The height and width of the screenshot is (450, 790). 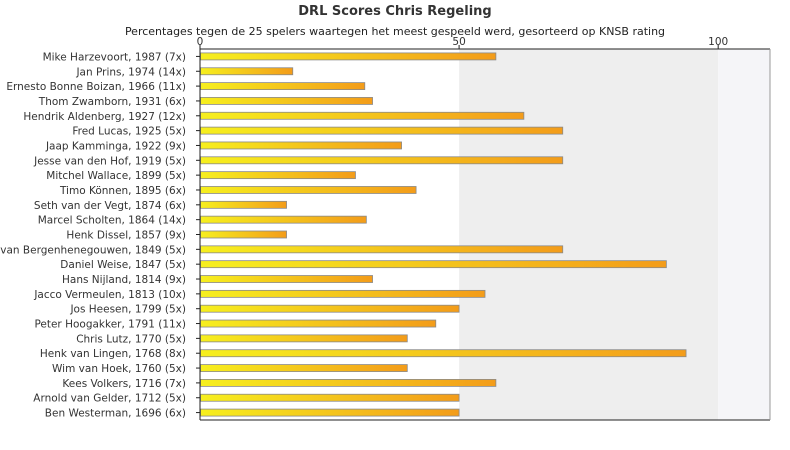 I want to click on plot-band-100-plus, so click(x=744, y=234).